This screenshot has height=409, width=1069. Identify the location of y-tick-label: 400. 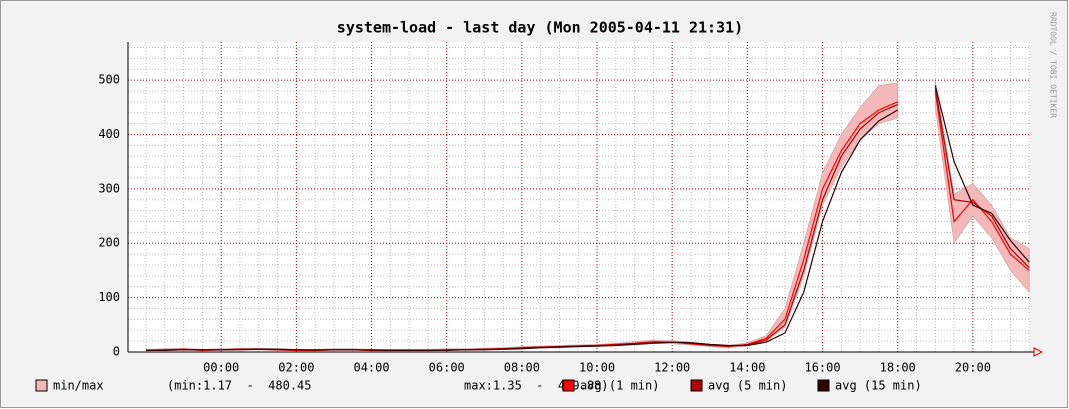
(109, 134).